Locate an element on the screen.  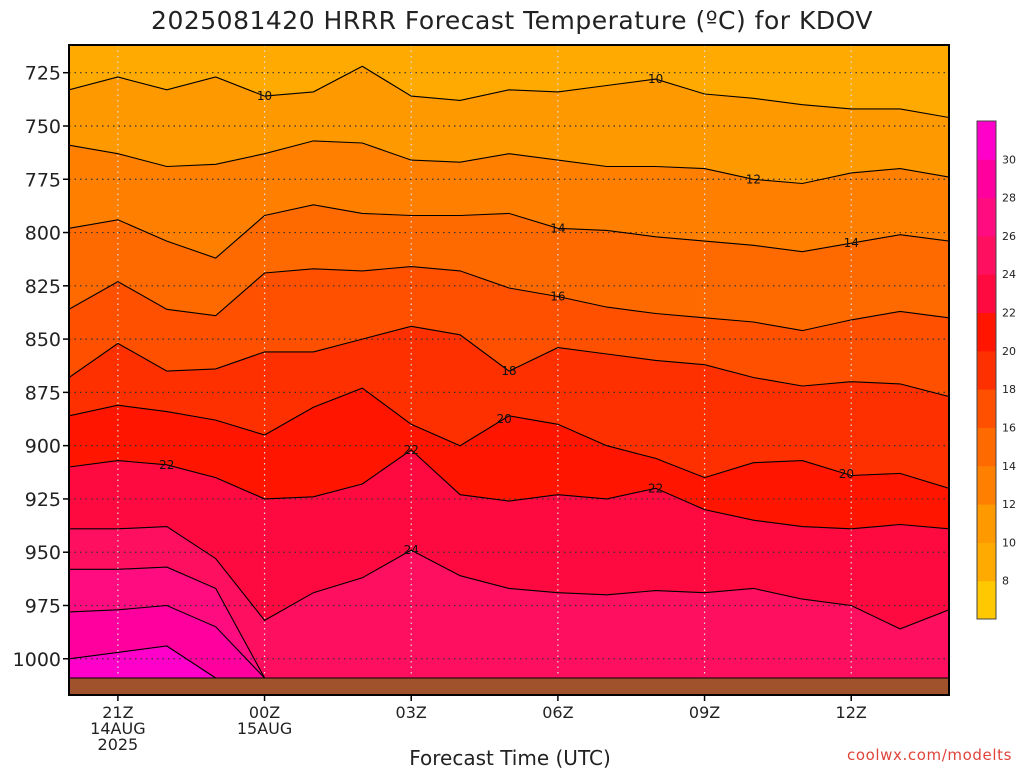
x-tick-label-12-0: 09Z is located at coordinates (704, 712).